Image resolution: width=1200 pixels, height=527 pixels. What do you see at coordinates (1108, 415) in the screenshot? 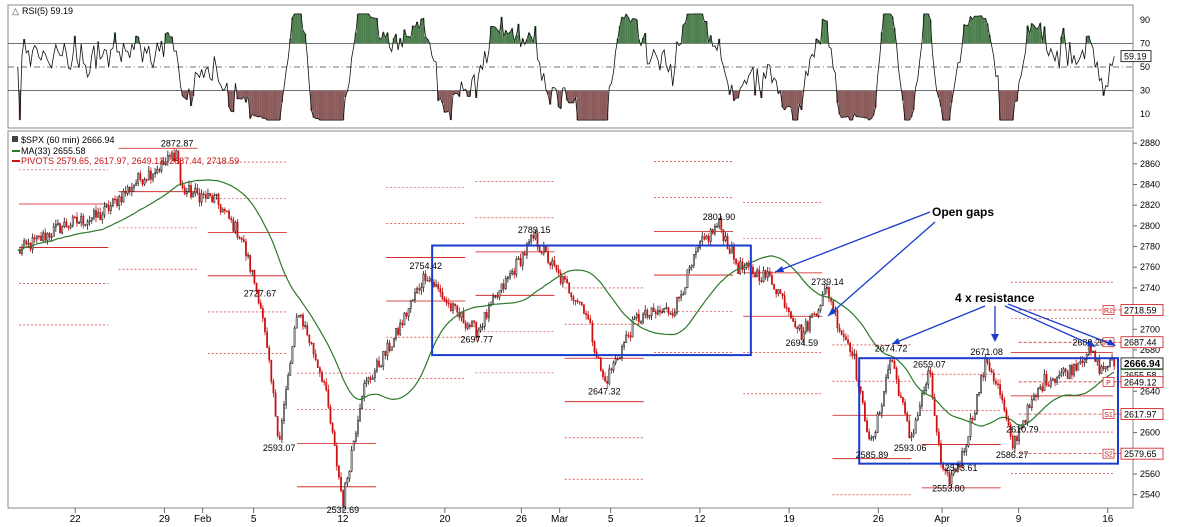
I see `pivot-tag-label: S1` at bounding box center [1108, 415].